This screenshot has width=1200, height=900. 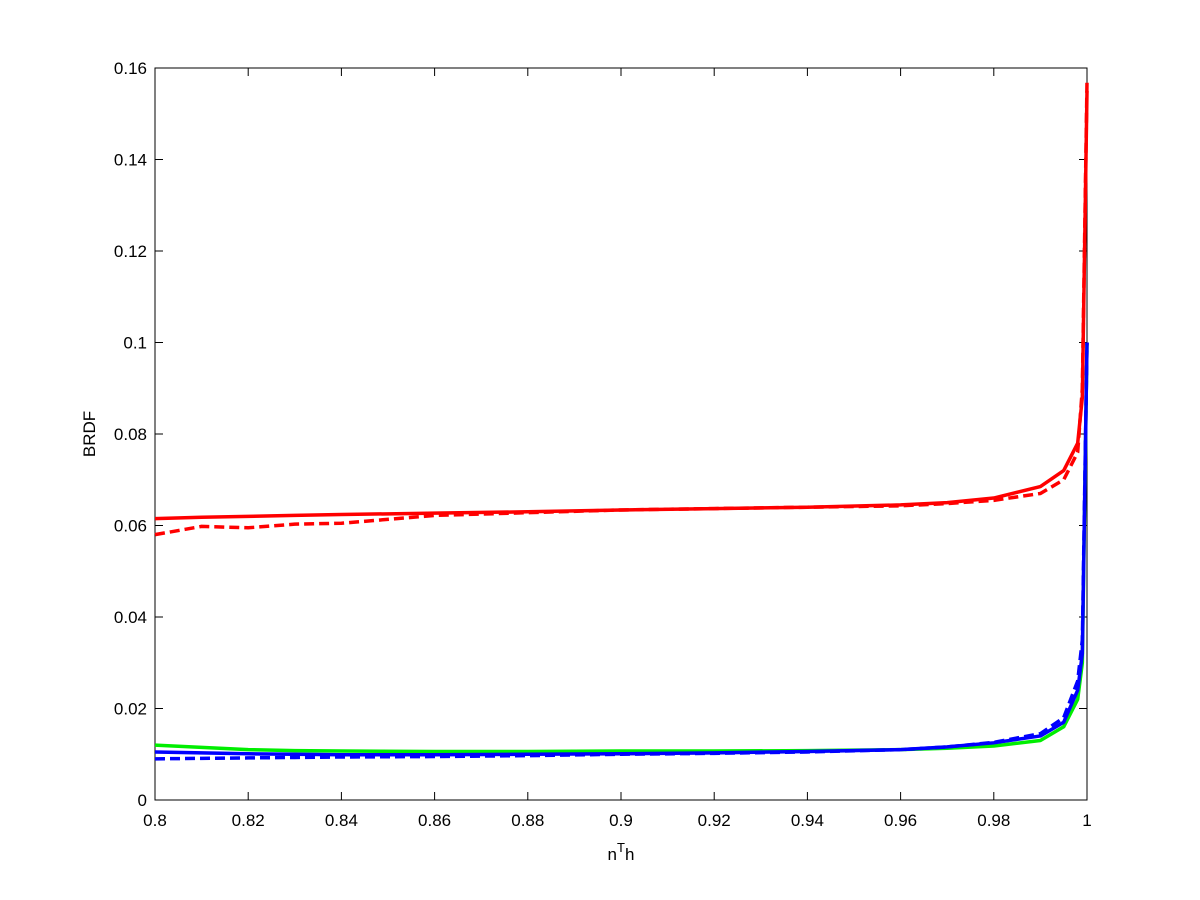 I want to click on x-tick-label: 1, so click(x=1086, y=820).